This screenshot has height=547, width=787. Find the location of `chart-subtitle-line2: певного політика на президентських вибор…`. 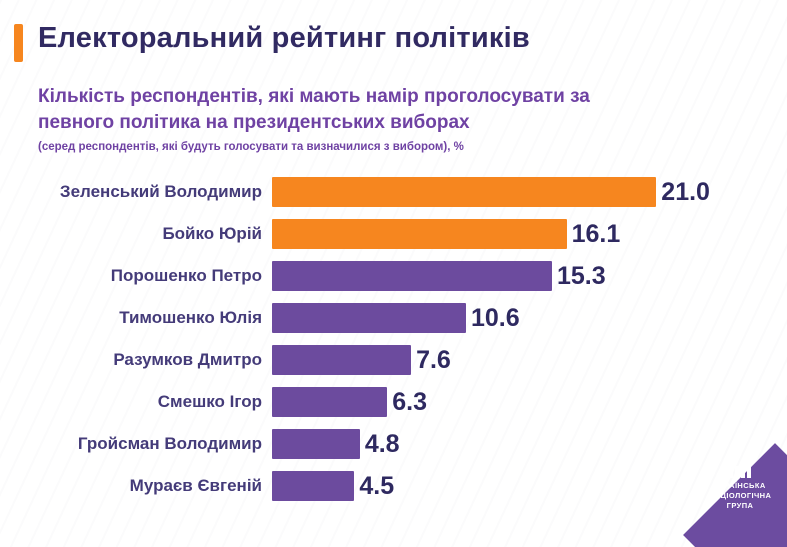

chart-subtitle-line2: певного політика на президентських вибор… is located at coordinates (254, 122).